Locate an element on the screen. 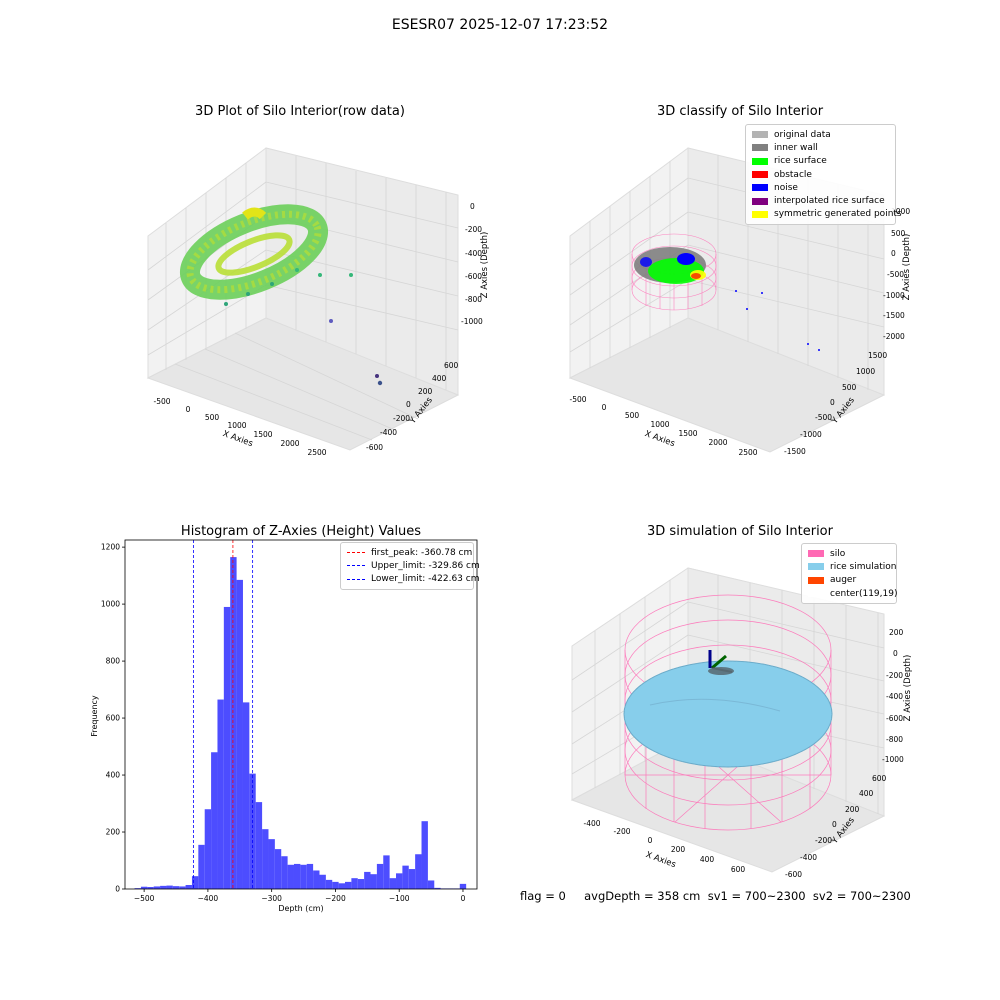 This screenshot has height=1000, width=1000. raw-3d-axes-panes is located at coordinates (303, 299).